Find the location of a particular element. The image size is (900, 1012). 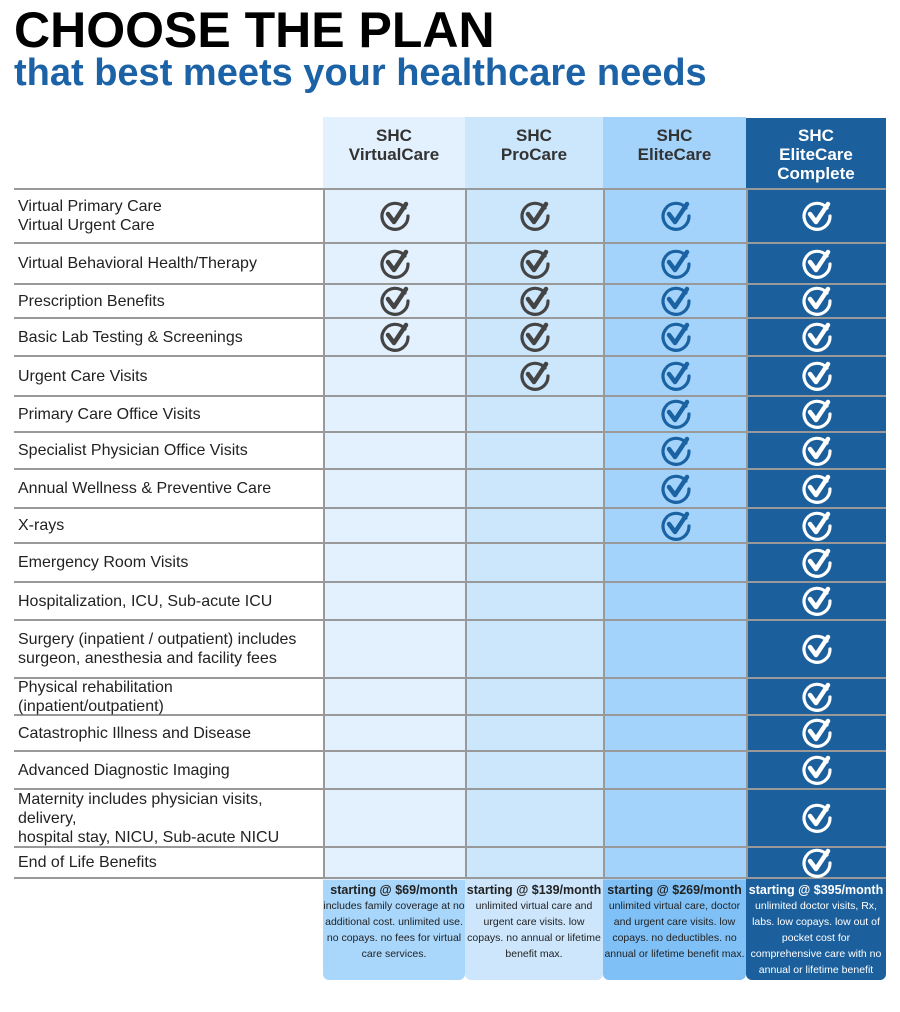

feature-row: Advanced Diagnostic Imaging is located at coordinates (450, 771).